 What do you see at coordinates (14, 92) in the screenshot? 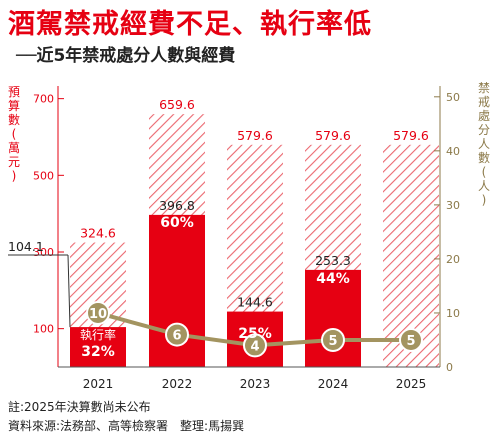
I see `left-axis-label-char: 預` at bounding box center [14, 92].